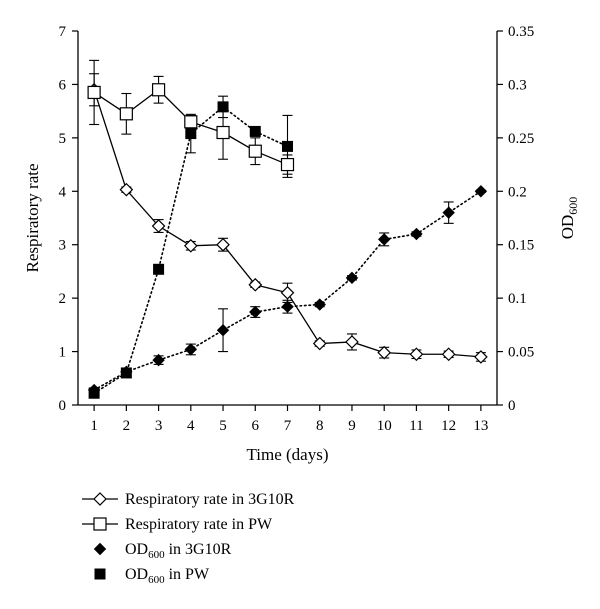  I want to click on legend-item: Respiratory rate in 3G10R, so click(188, 499).